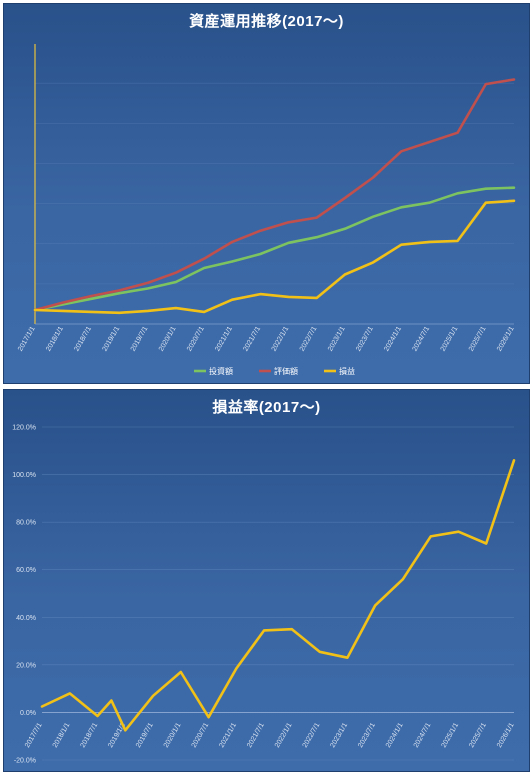  I want to click on x-tick-label: 2019/1/1, so click(112, 338).